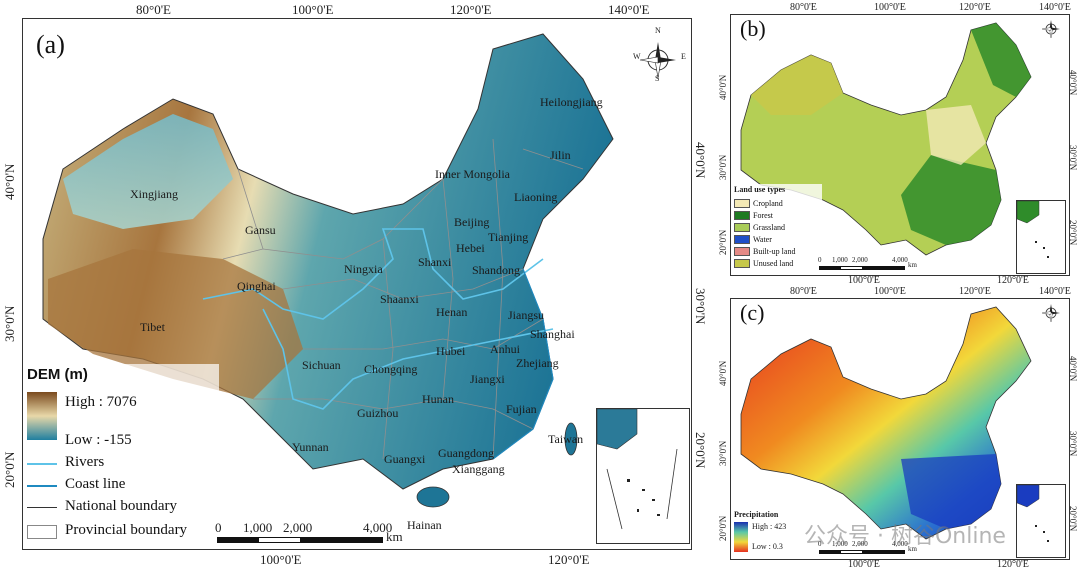  What do you see at coordinates (700, 450) in the screenshot?
I see `right-tick: 20°0'N` at bounding box center [700, 450].